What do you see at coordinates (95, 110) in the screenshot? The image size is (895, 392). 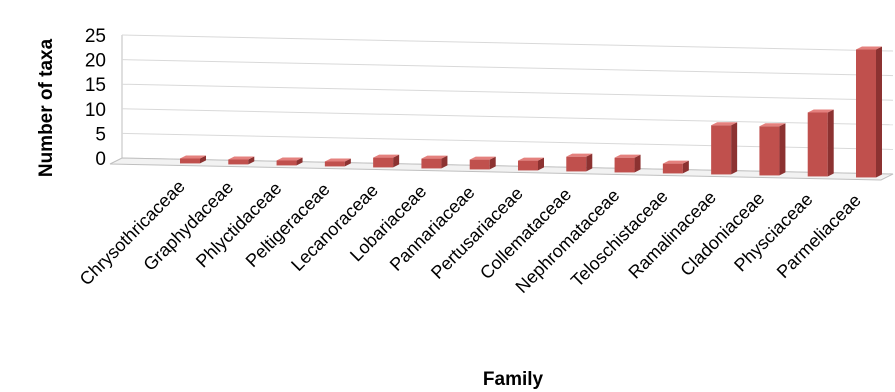 I see `y-tick-label: 10` at bounding box center [95, 110].